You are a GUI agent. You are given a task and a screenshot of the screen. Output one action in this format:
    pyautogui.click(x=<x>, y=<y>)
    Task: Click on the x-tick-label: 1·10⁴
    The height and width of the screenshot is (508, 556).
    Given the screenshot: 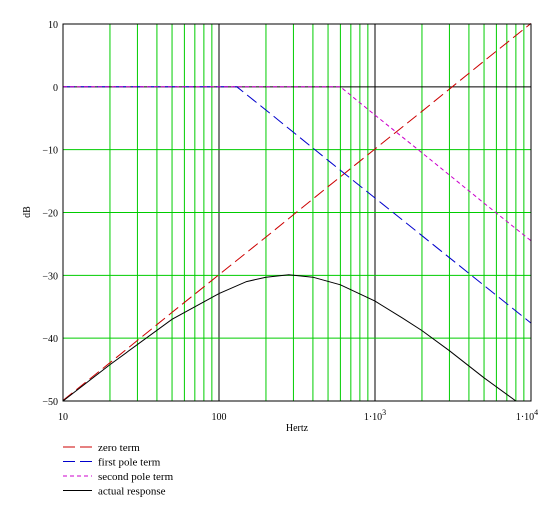 What is the action you would take?
    pyautogui.click(x=527, y=415)
    